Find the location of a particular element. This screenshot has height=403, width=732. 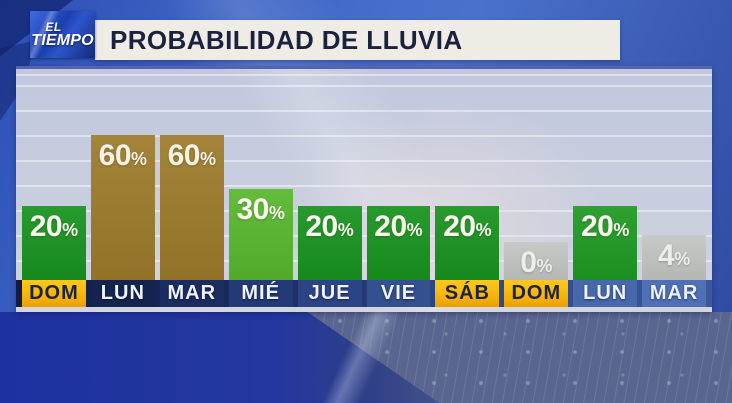

bar-value: 0% is located at coordinates (536, 262).